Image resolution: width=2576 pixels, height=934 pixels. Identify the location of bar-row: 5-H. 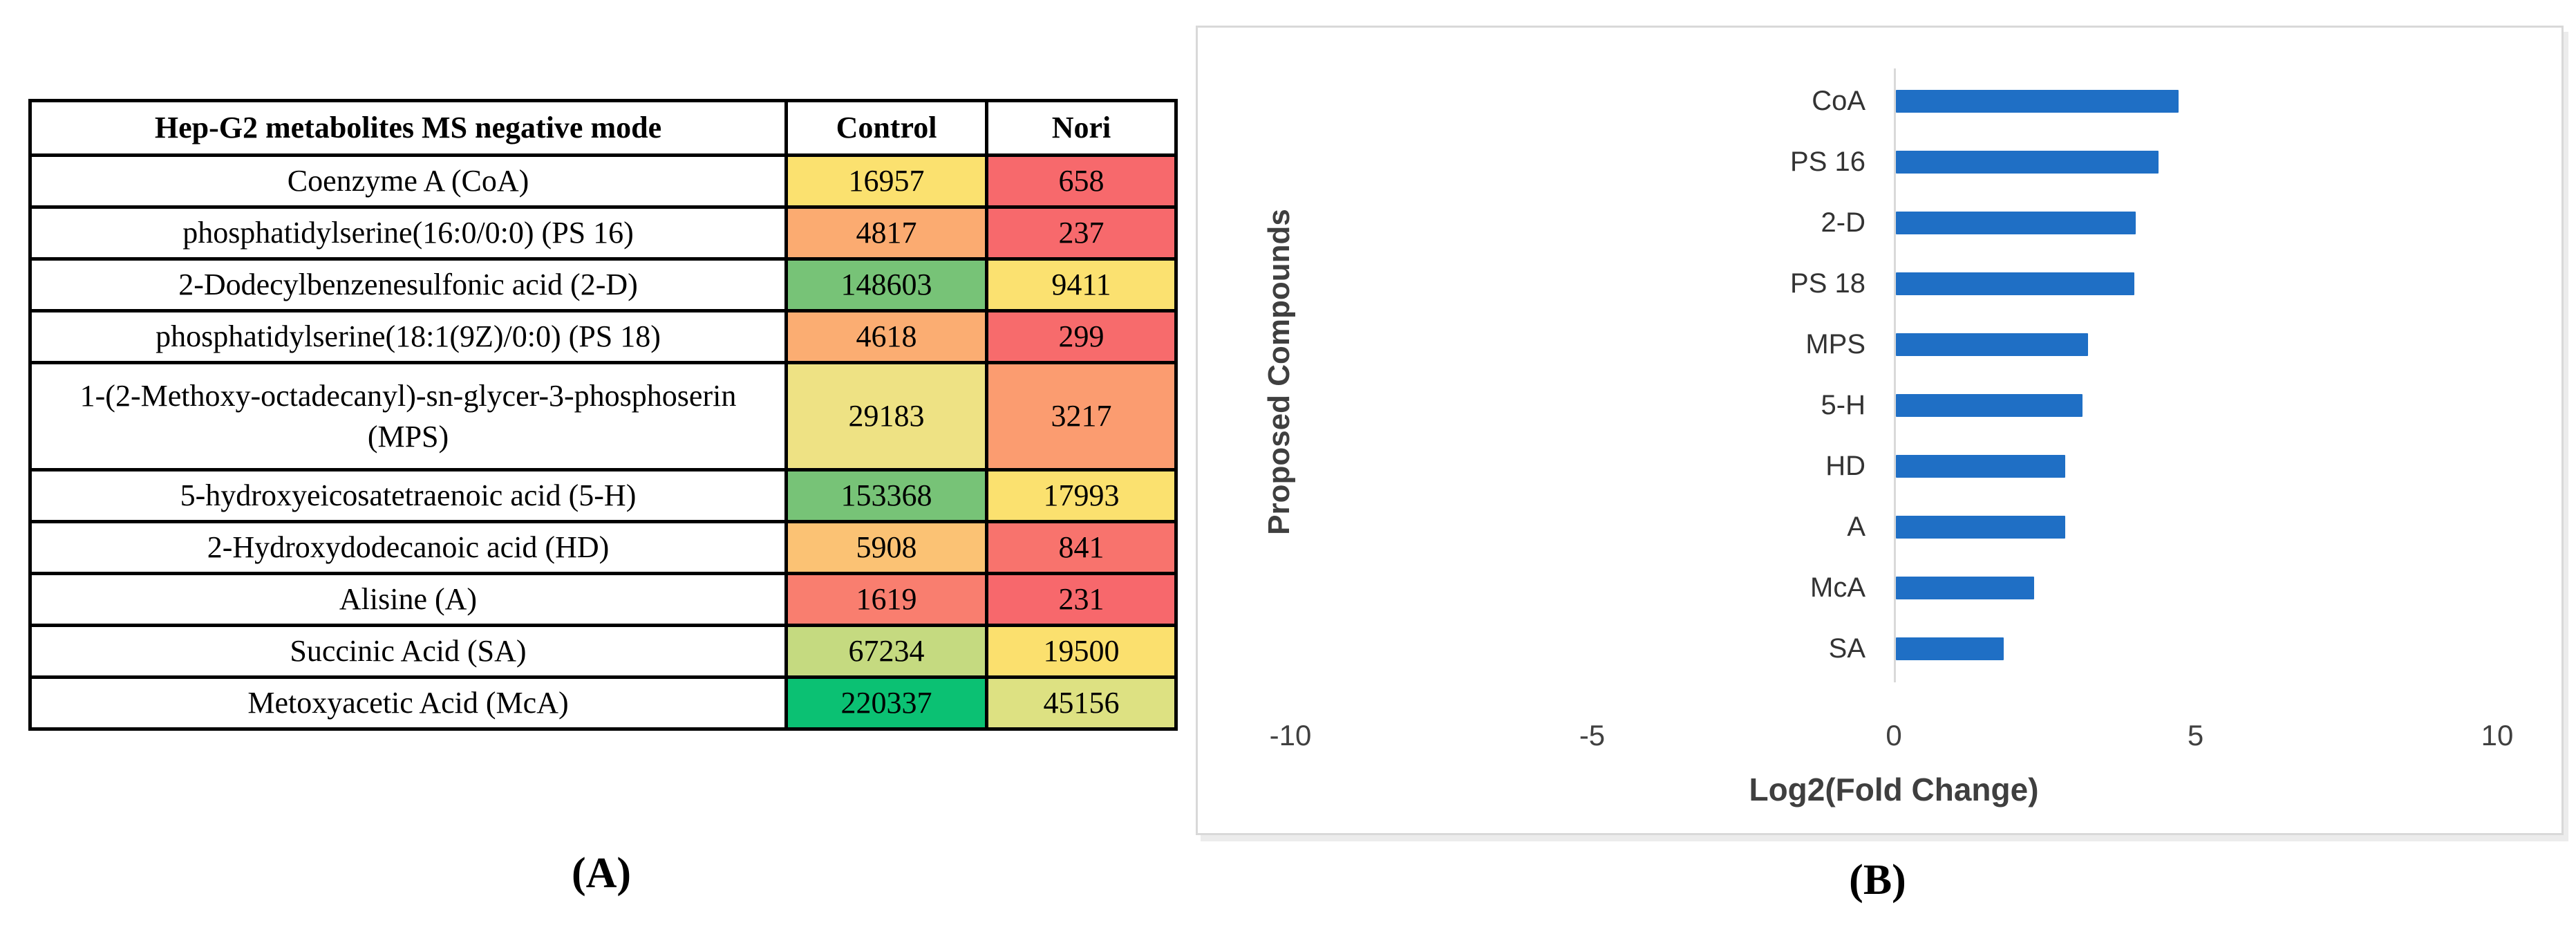
(1877, 405).